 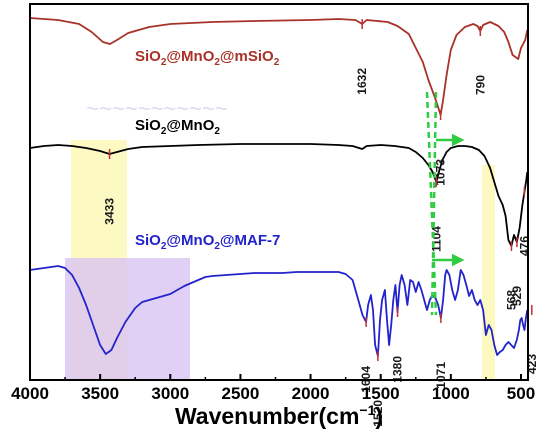 What do you see at coordinates (273, 388) in the screenshot?
I see `x-tick-layer: 4000 3500 3000 2500 2000 1500 1000 500` at bounding box center [273, 388].